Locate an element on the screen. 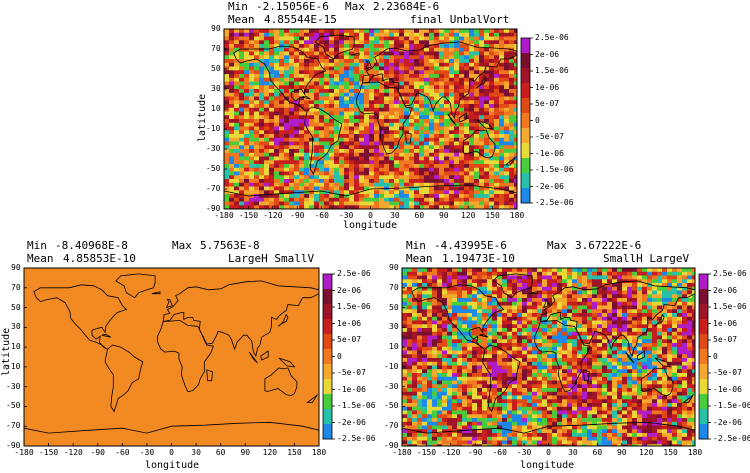 The width and height of the screenshot is (750, 473). panel2-map-ytick-label: -10 is located at coordinates (13, 366).